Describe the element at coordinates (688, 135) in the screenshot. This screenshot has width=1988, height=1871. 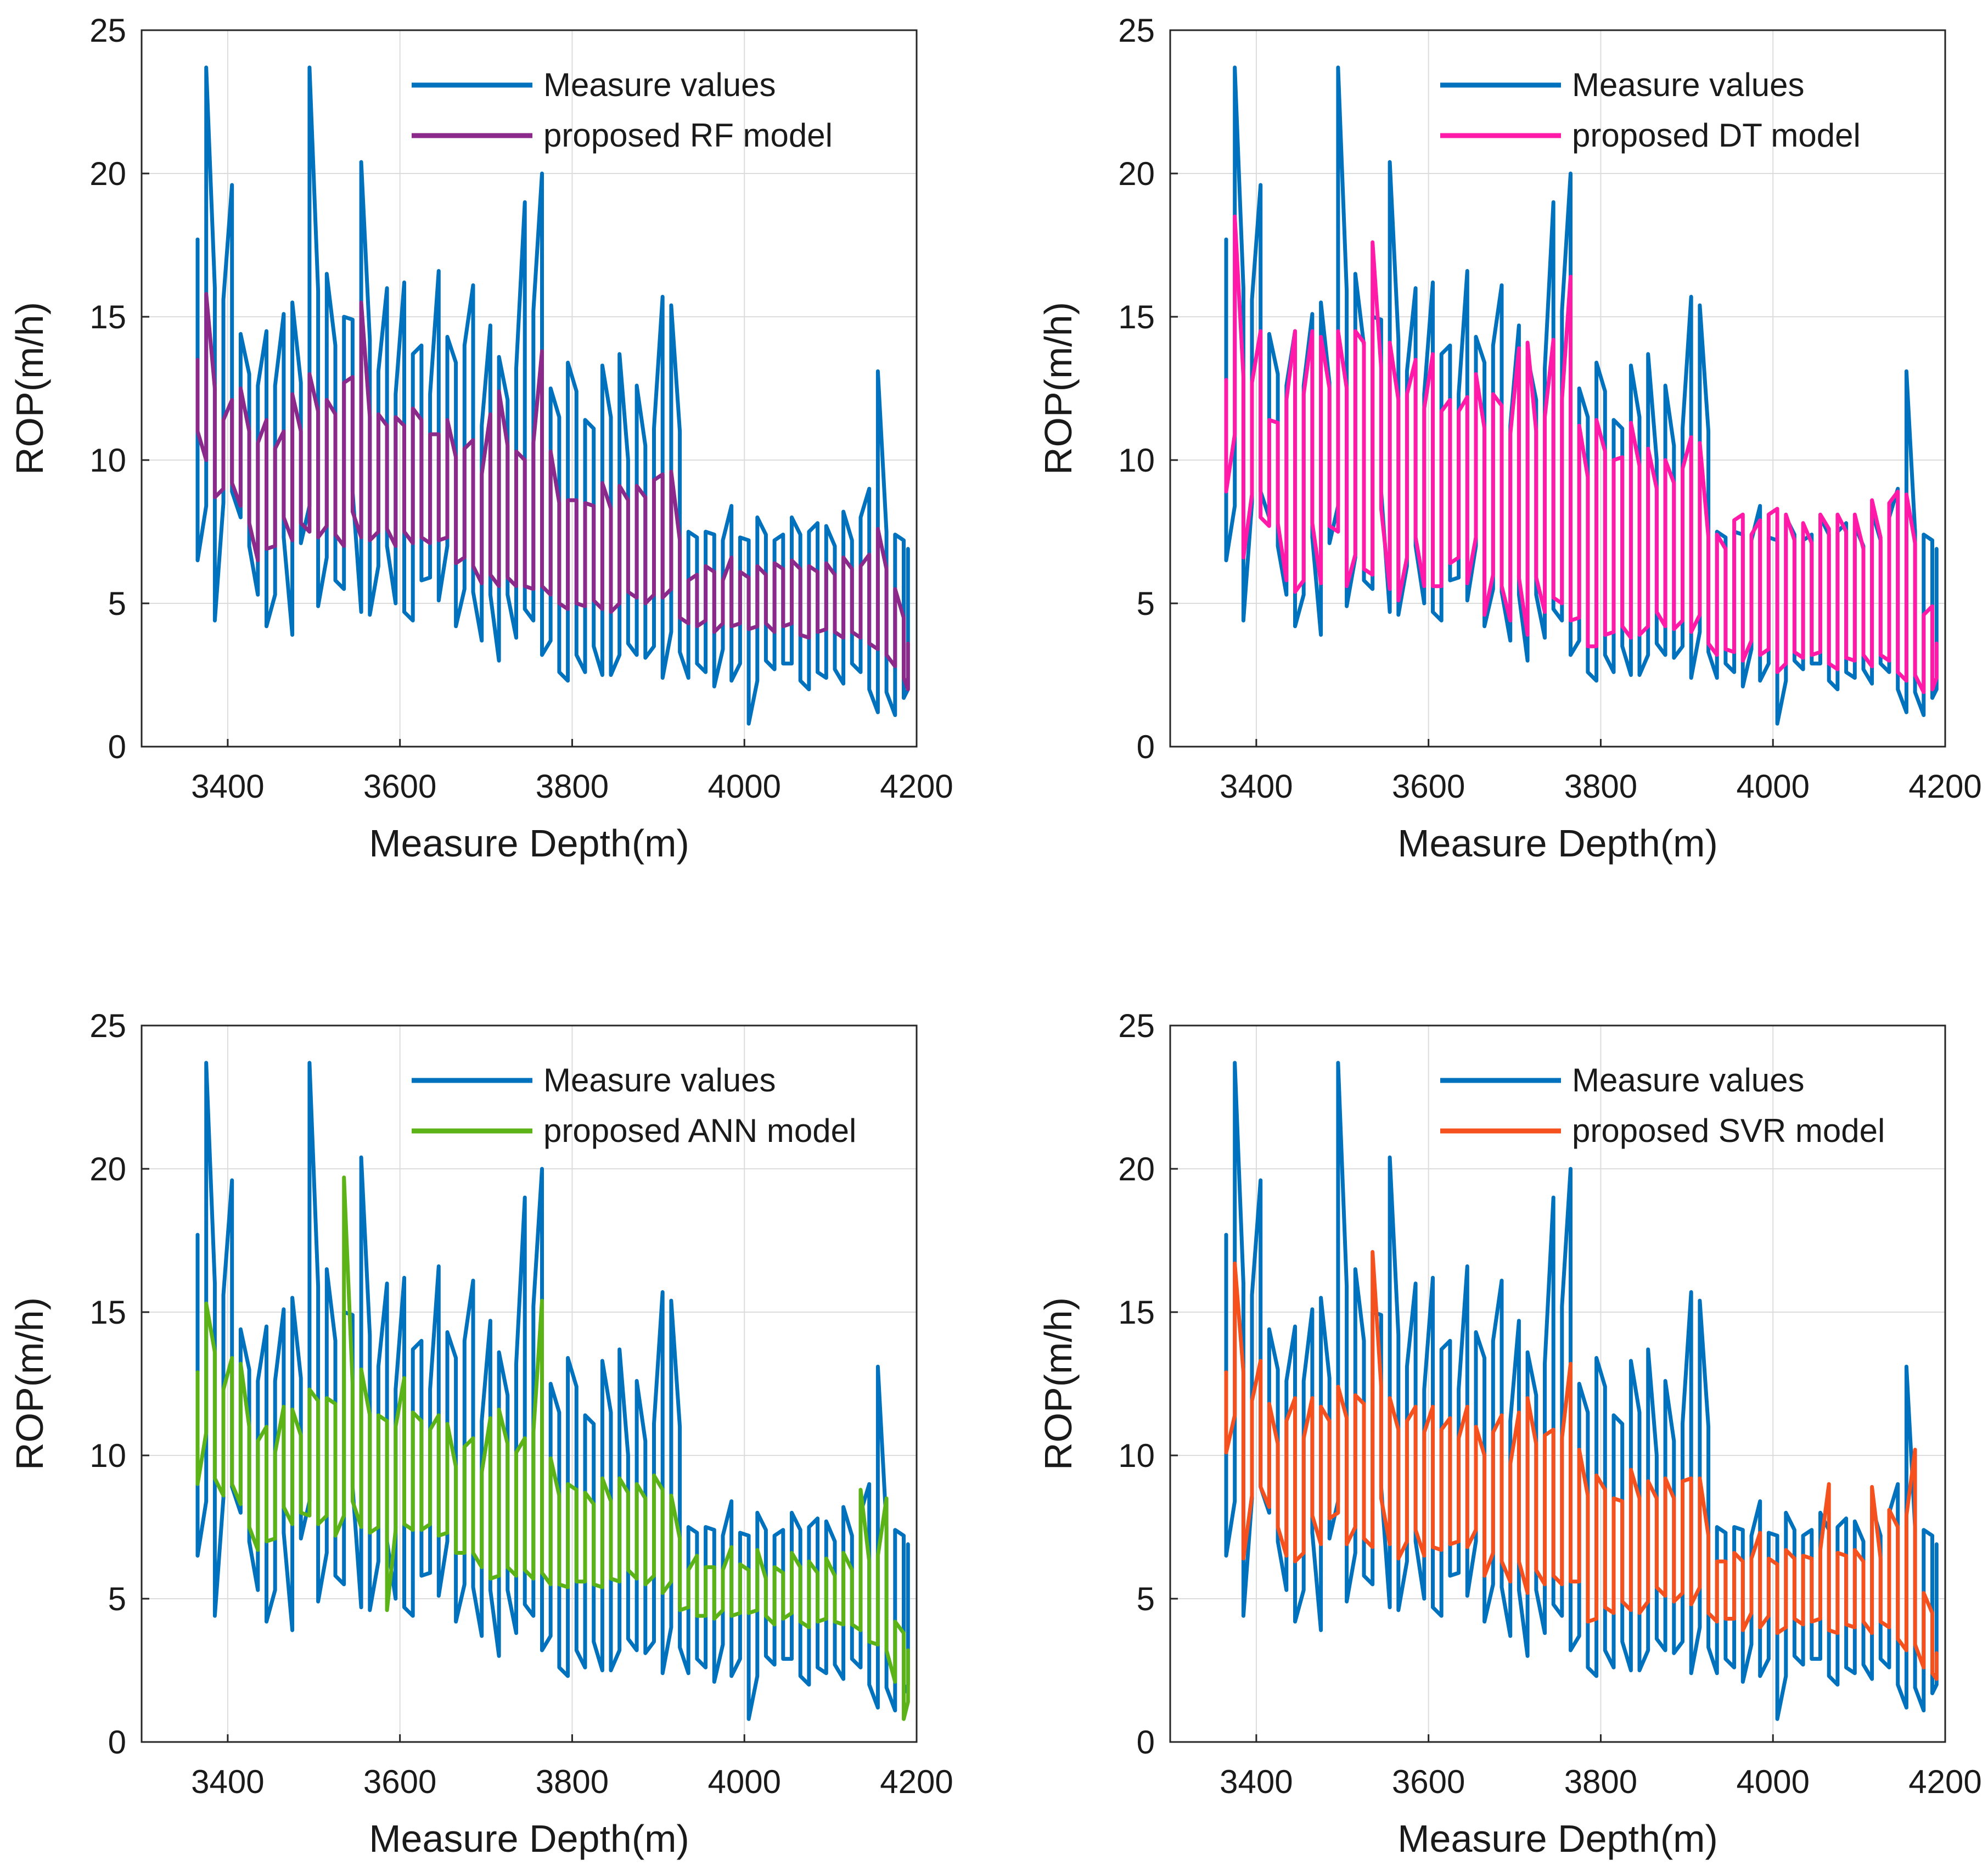
I see `legend-label-1: proposed RF model` at that location.